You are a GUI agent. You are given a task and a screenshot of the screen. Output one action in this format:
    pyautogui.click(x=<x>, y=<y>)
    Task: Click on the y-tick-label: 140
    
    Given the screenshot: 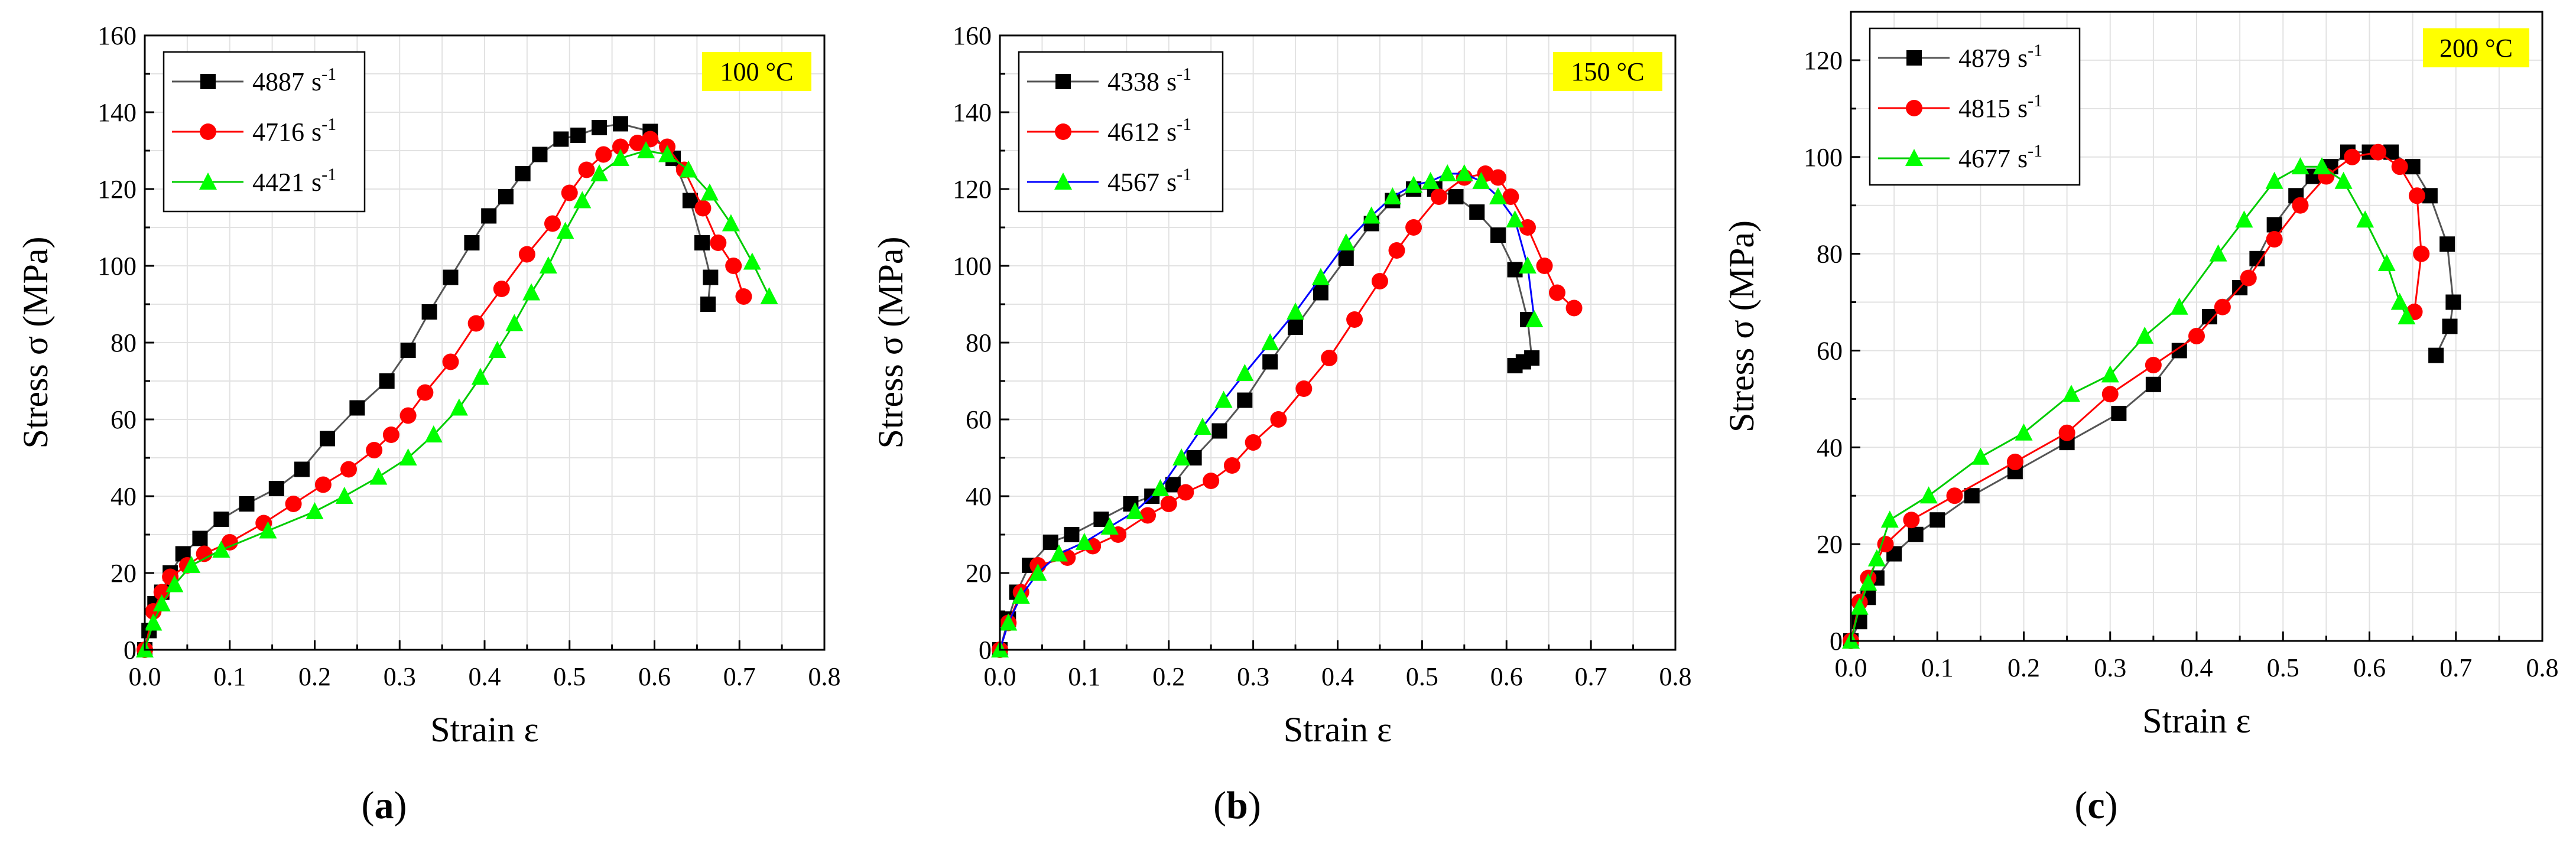 What is the action you would take?
    pyautogui.click(x=117, y=112)
    